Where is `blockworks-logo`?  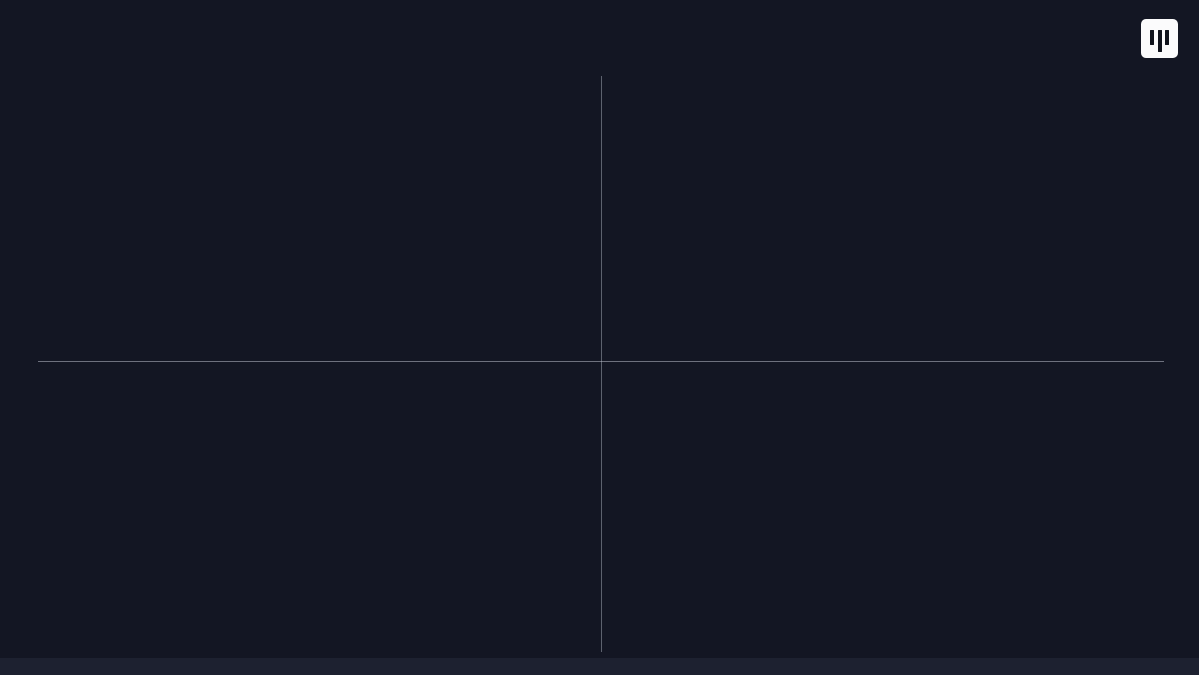 blockworks-logo is located at coordinates (1159, 38).